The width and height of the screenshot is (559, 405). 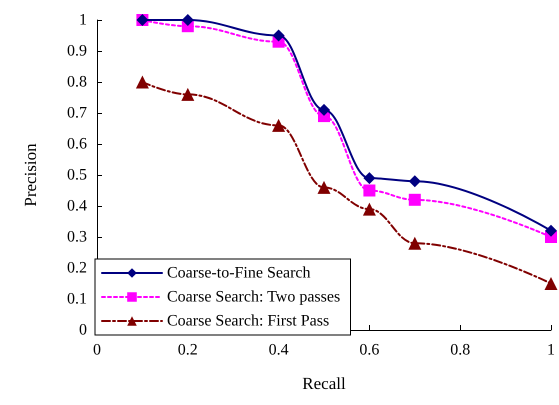 I want to click on y-tick-label: 0.6, so click(x=77, y=144).